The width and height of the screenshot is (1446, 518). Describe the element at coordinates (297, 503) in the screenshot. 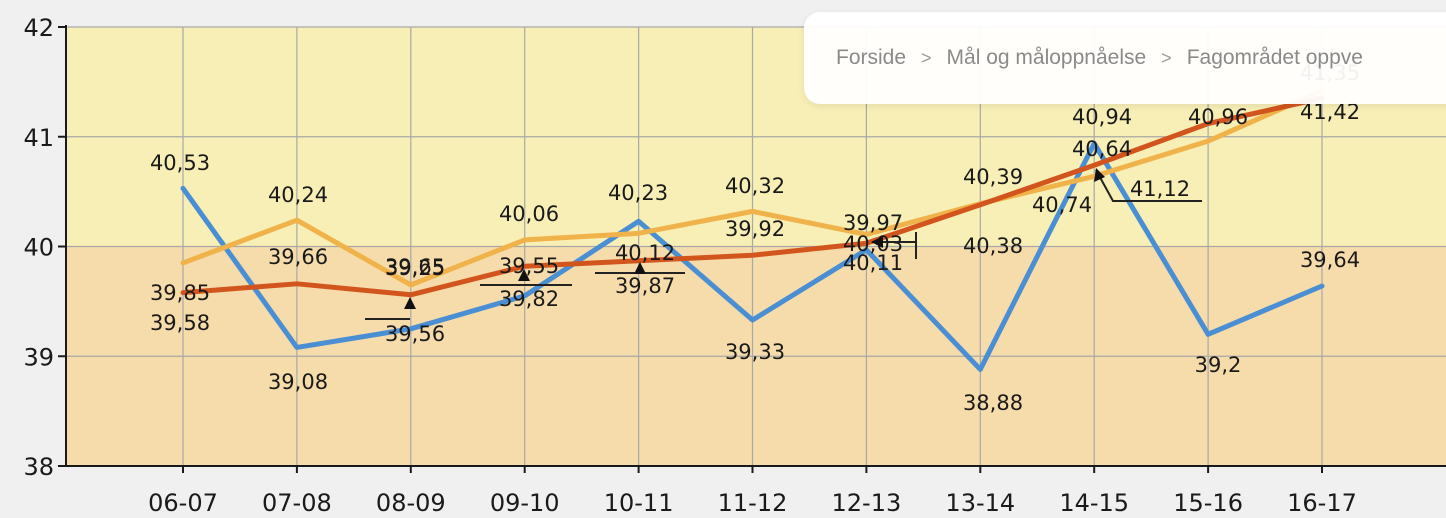

I see `x-tick-label: 07-08` at that location.